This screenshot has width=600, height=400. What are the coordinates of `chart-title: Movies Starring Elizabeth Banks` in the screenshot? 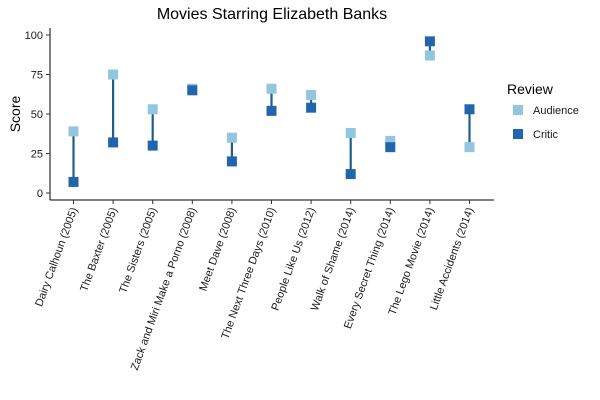 It's located at (272, 14).